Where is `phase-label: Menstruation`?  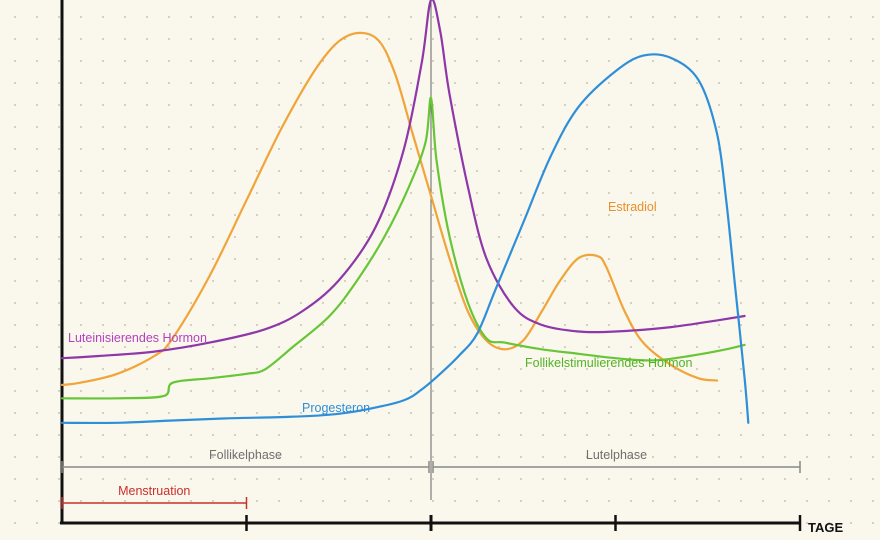
phase-label: Menstruation is located at coordinates (154, 491).